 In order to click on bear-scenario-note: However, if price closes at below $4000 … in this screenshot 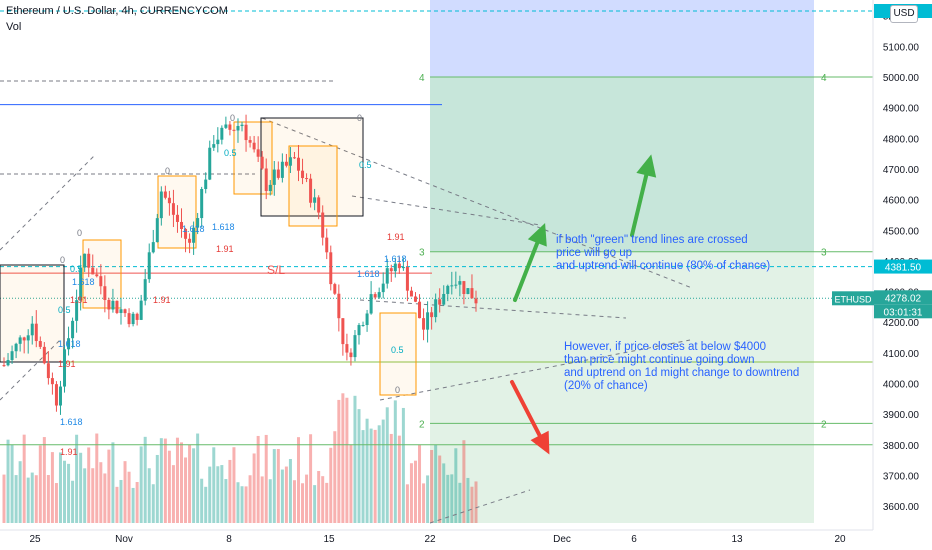, I will do `click(682, 366)`.